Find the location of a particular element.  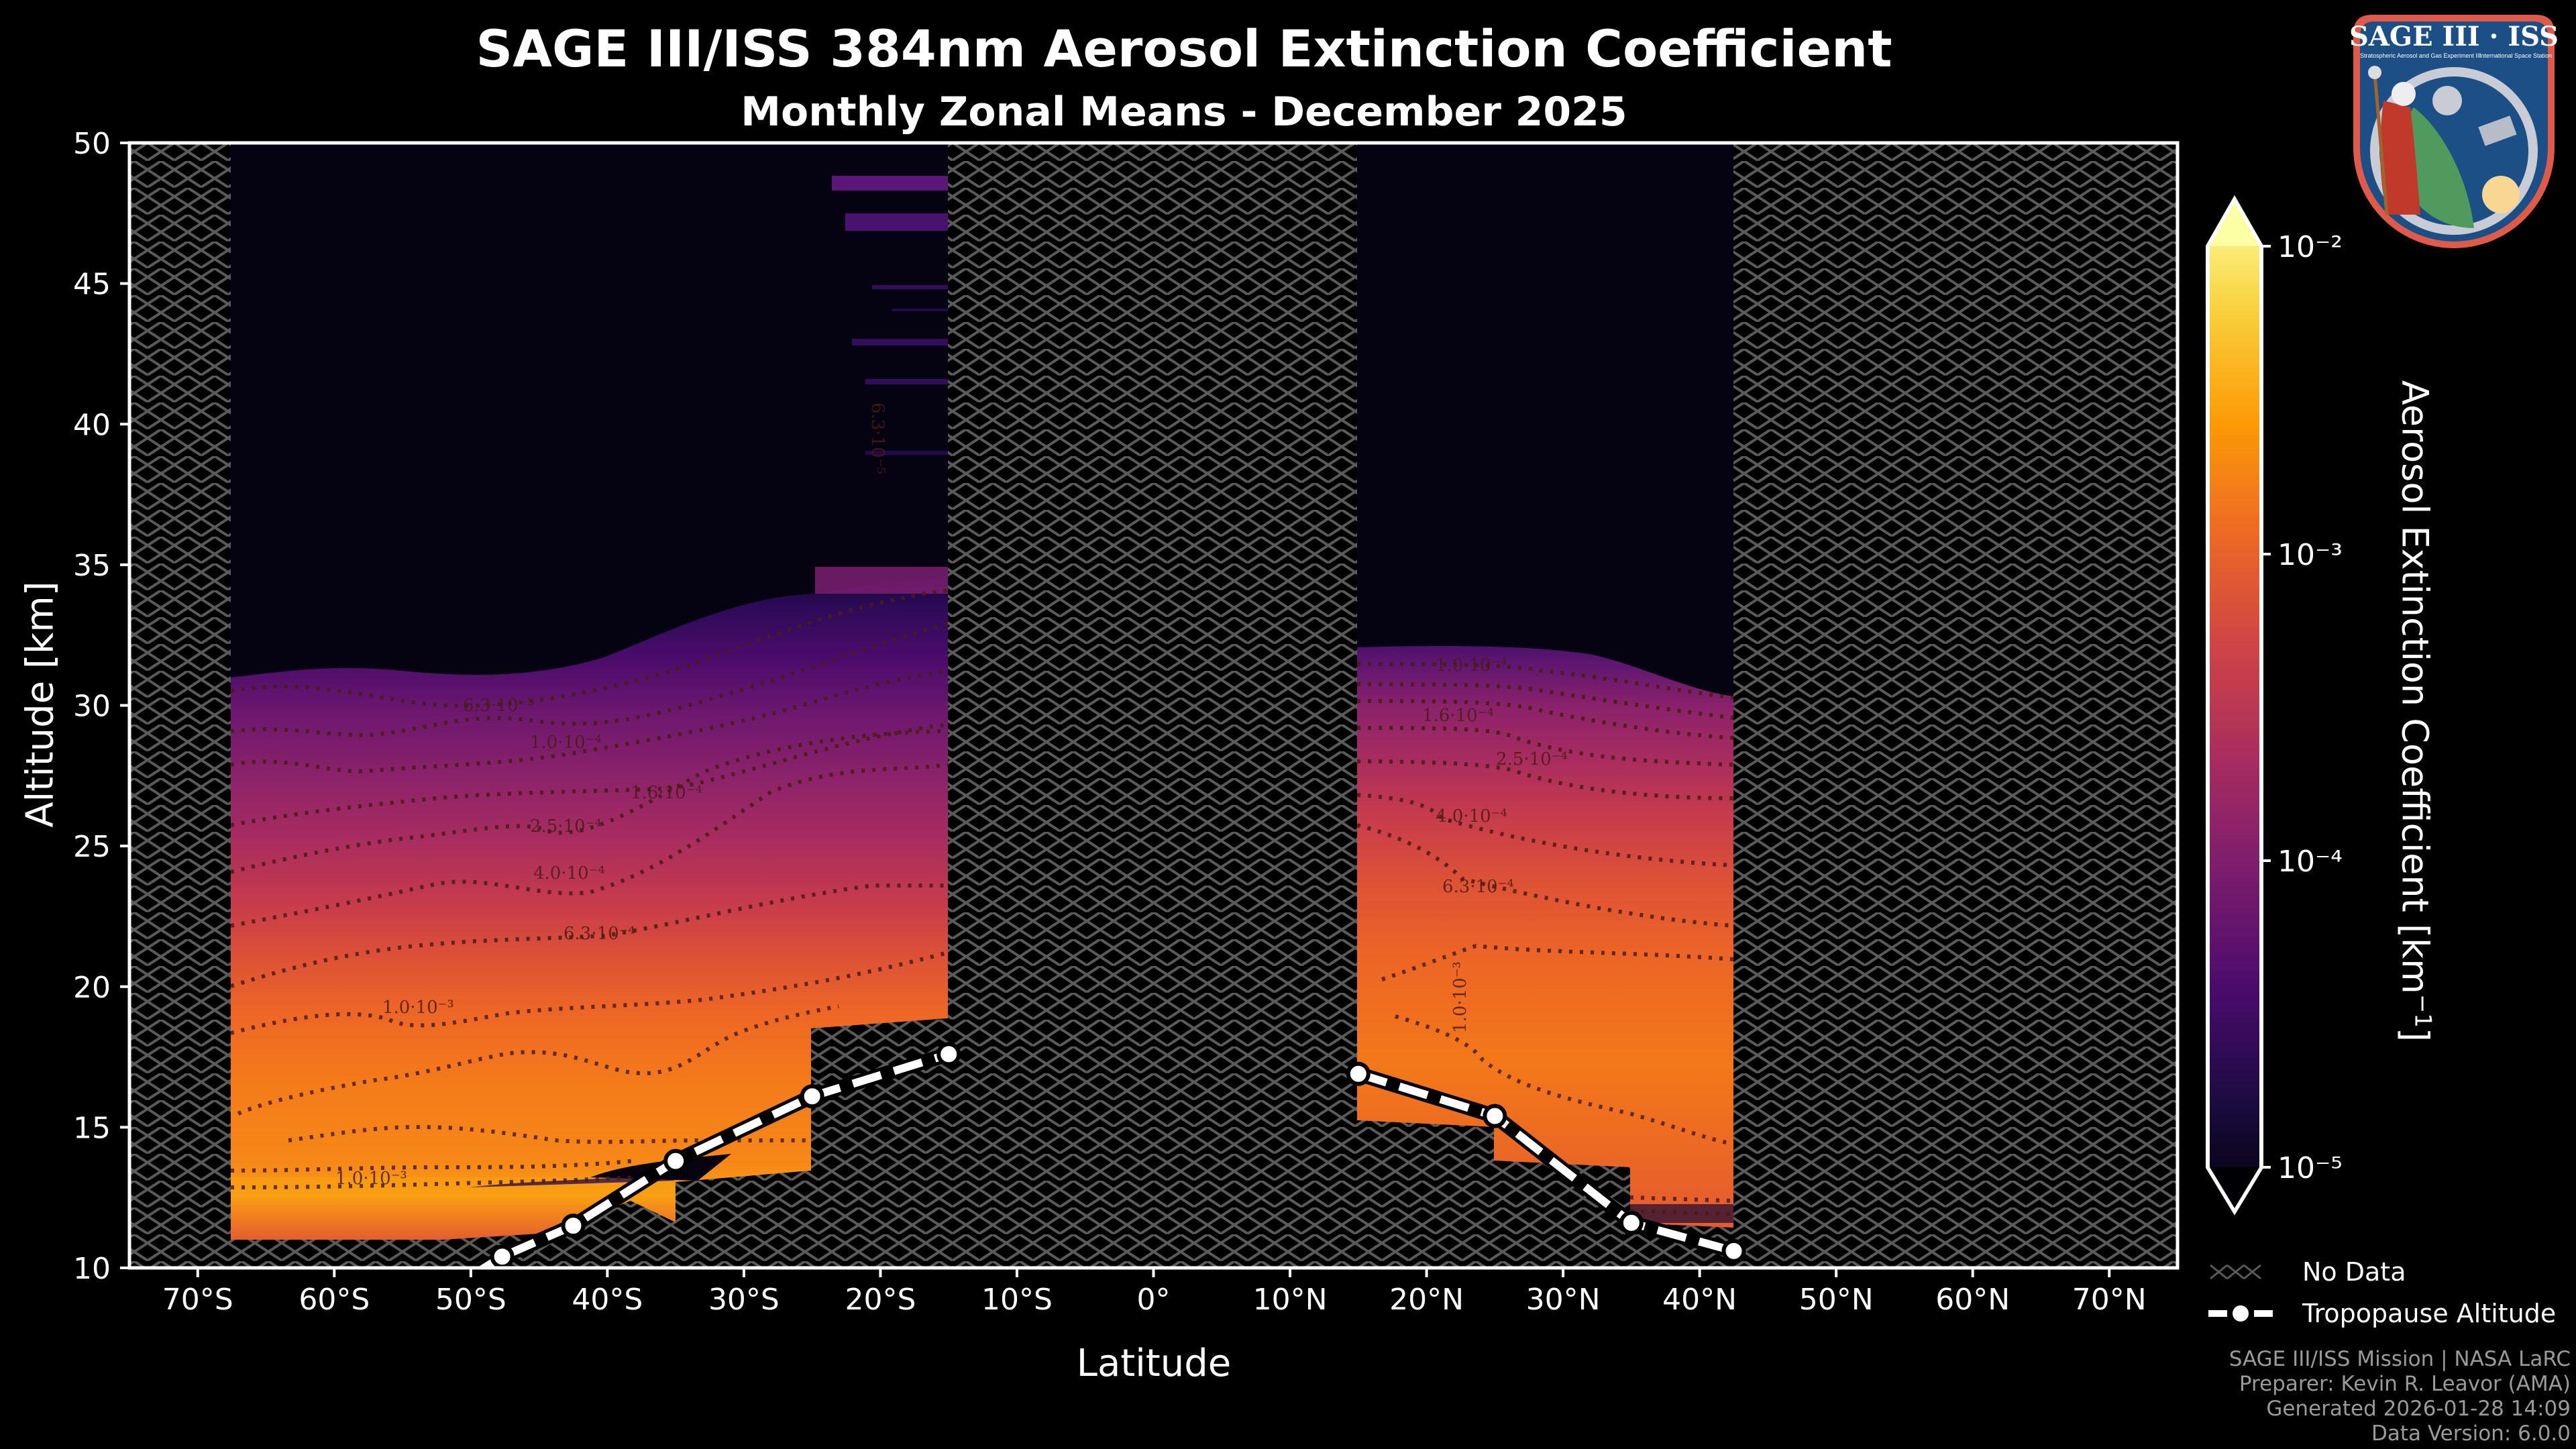

chart-subtitle: Monthly Zonal Means - December 2025 is located at coordinates (1184, 112).